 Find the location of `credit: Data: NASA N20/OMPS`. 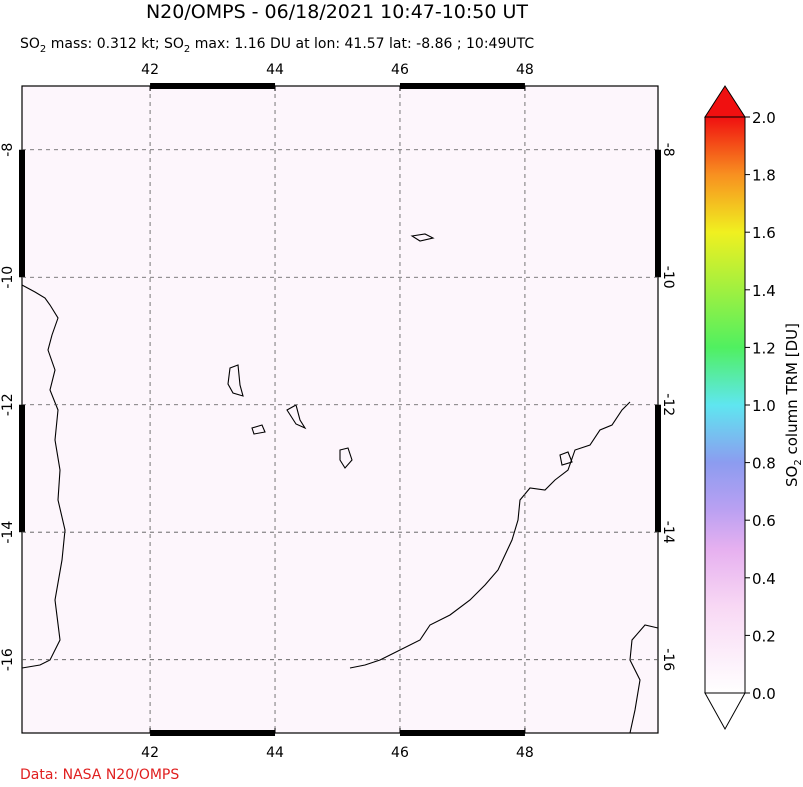

credit: Data: NASA N20/OMPS is located at coordinates (99, 775).